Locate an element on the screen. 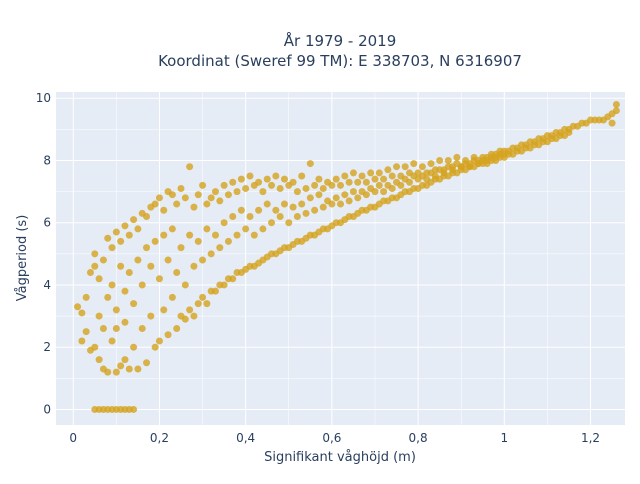 This screenshot has width=640, height=484. x-tick-label: 0,2 is located at coordinates (159, 438).